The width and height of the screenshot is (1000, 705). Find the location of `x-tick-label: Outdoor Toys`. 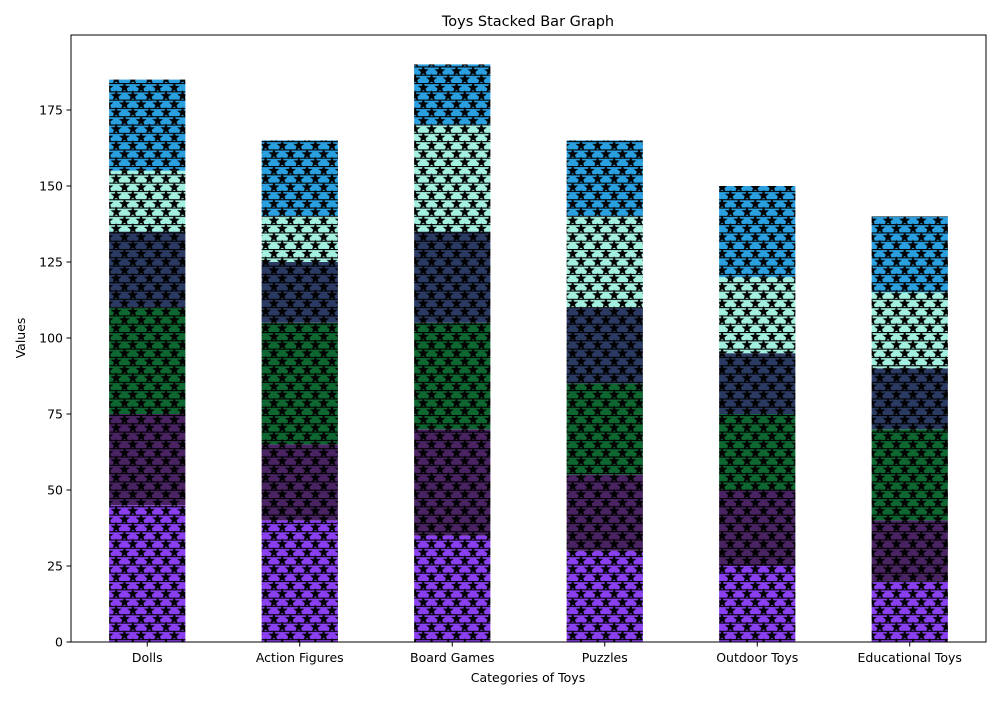

x-tick-label: Outdoor Toys is located at coordinates (757, 657).